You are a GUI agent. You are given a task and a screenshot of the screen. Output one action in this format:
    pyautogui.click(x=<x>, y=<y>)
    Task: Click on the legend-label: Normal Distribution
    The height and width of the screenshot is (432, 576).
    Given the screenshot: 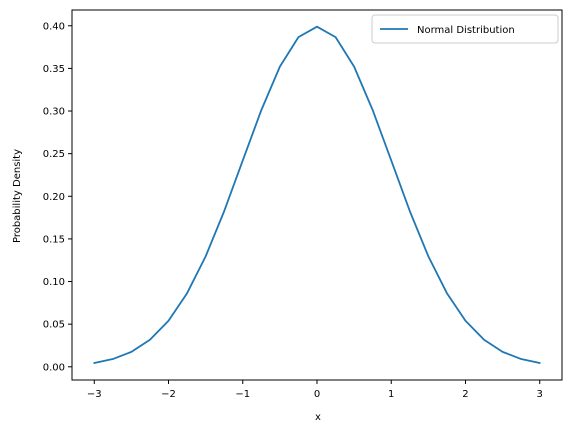 What is the action you would take?
    pyautogui.click(x=466, y=30)
    